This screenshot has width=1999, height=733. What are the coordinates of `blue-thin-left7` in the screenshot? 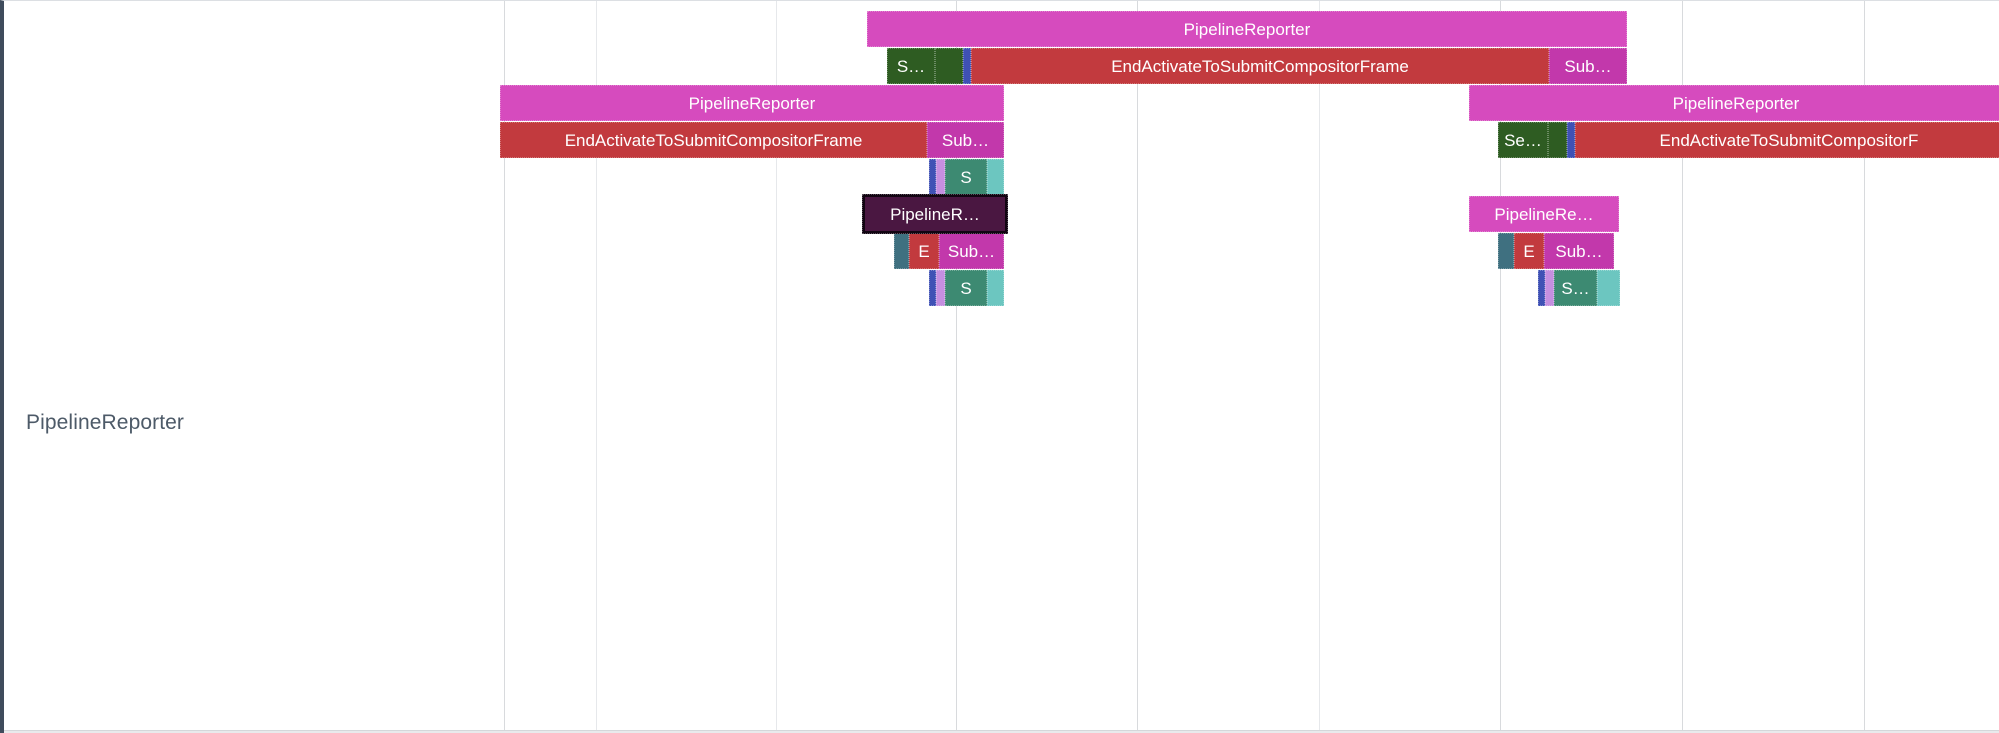 It's located at (932, 288).